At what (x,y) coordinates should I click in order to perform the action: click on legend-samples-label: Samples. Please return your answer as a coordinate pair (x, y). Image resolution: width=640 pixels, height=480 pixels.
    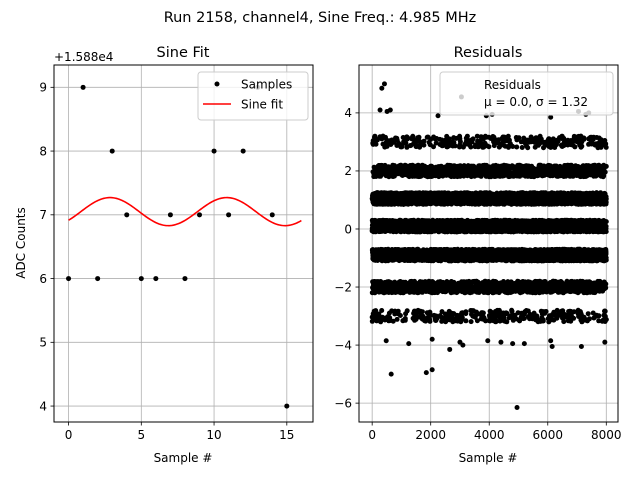
    Looking at the image, I should click on (266, 85).